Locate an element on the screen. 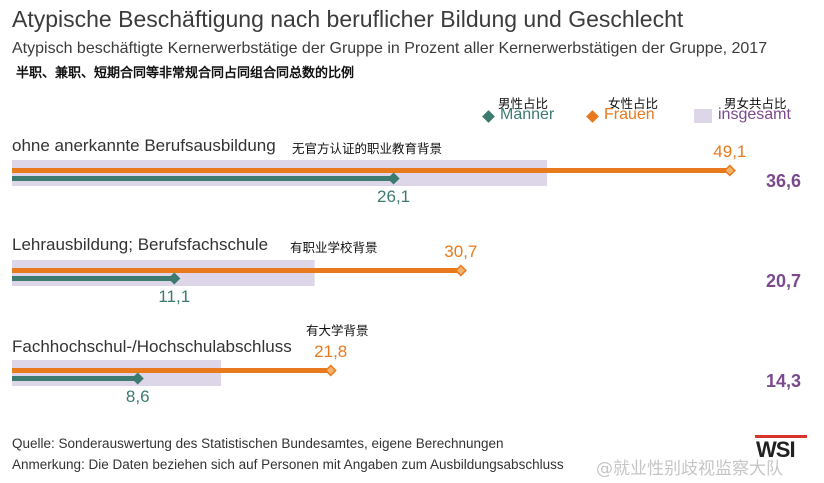 Image resolution: width=824 pixels, height=483 pixels. category-label-3: Fachhochschul-/Hochschulabschluss is located at coordinates (152, 346).